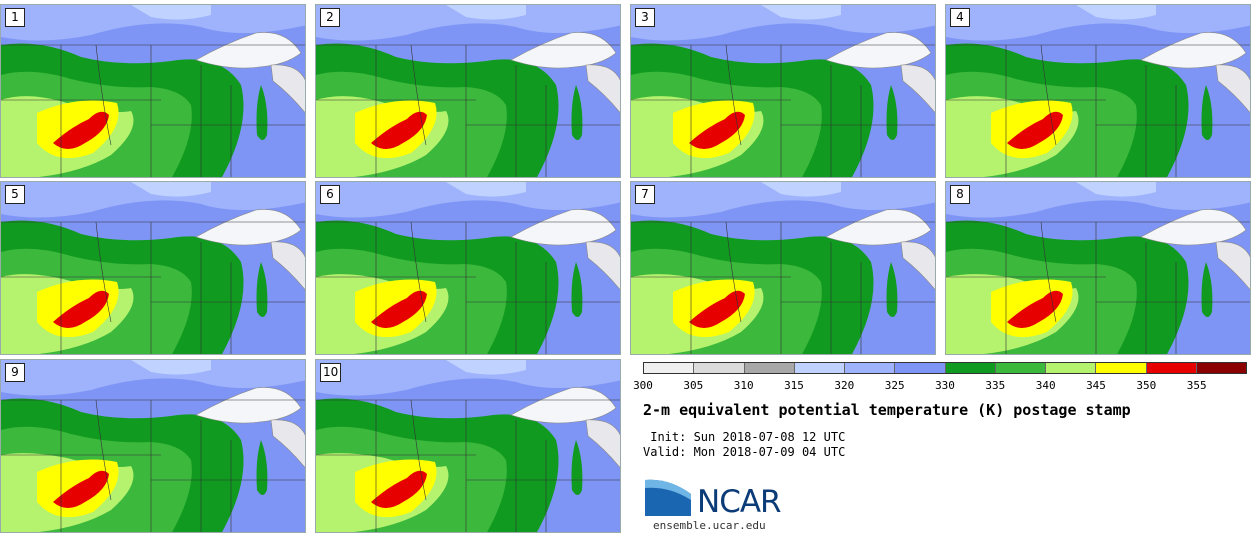  I want to click on colorbar-tick-label: 310, so click(743, 385).